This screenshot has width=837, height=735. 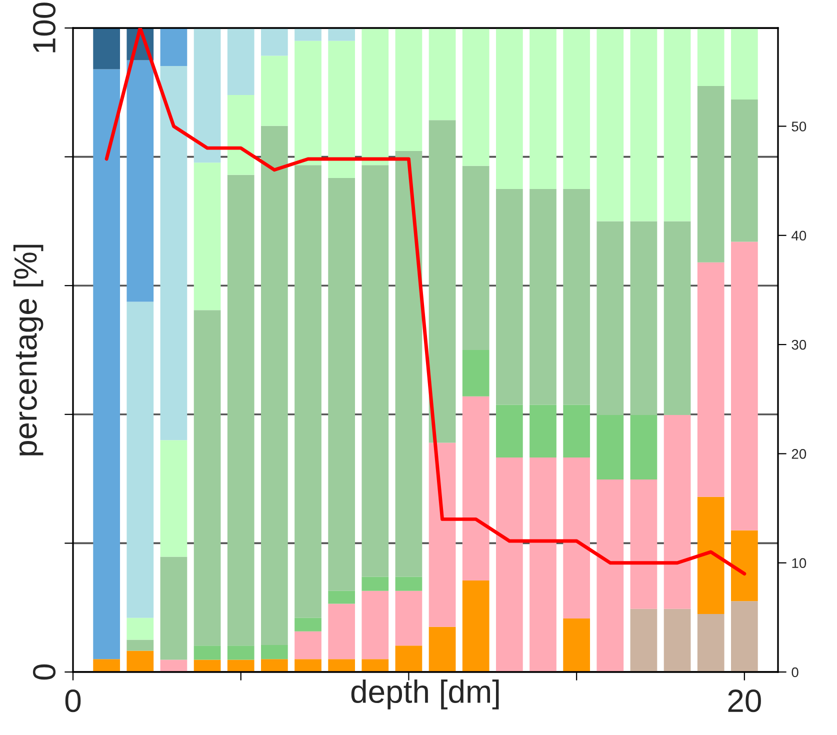 What do you see at coordinates (799, 563) in the screenshot?
I see `y2-tick-label: 10` at bounding box center [799, 563].